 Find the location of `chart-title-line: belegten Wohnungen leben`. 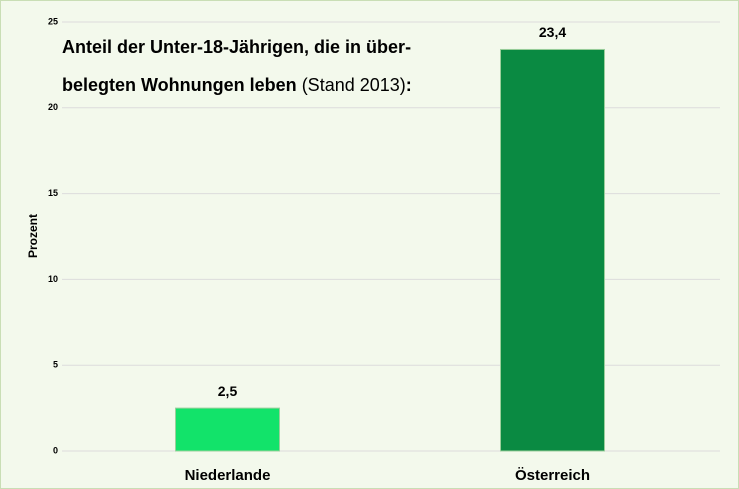

chart-title-line: belegten Wohnungen leben is located at coordinates (179, 85).